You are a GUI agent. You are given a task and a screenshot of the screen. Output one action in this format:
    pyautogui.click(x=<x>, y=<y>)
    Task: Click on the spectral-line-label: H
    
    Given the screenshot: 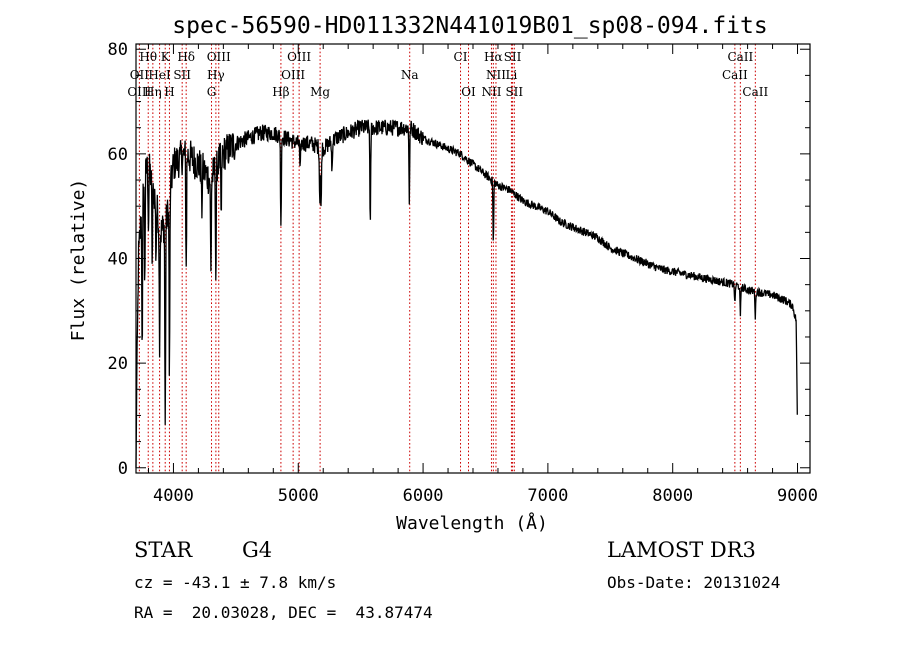 What is the action you would take?
    pyautogui.click(x=169, y=92)
    